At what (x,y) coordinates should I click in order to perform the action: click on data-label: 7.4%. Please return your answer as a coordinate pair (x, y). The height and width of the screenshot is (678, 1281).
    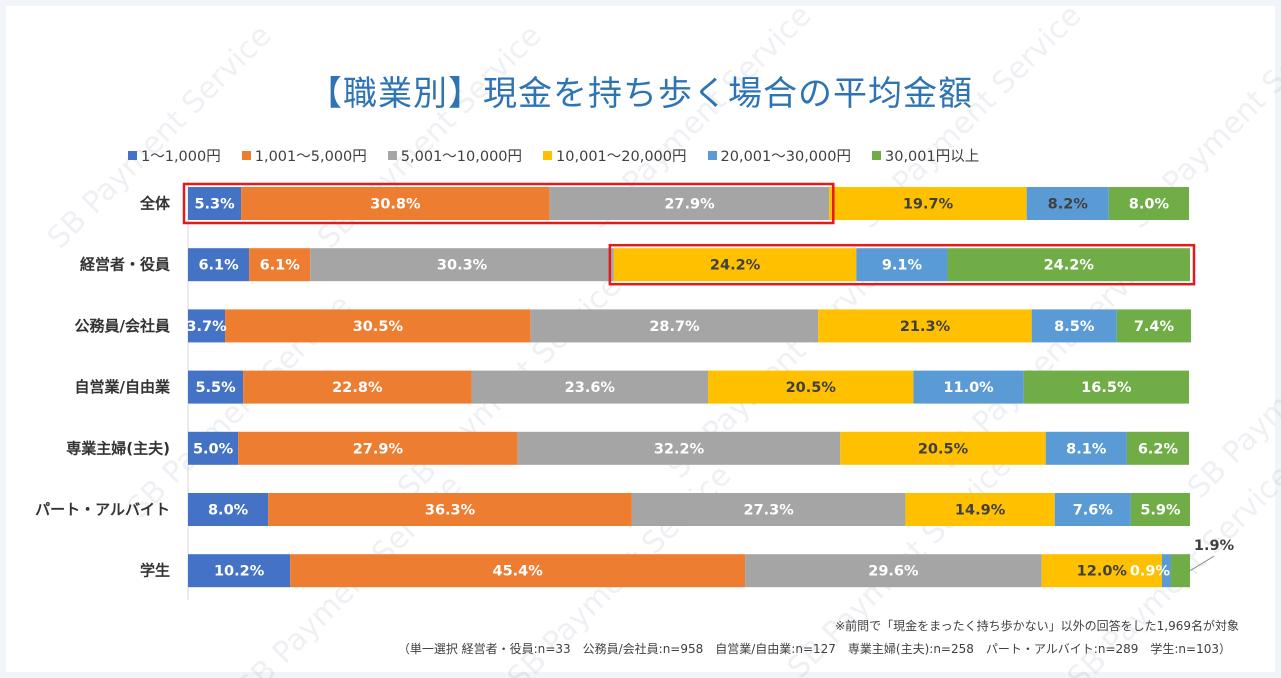
    Looking at the image, I should click on (1154, 327).